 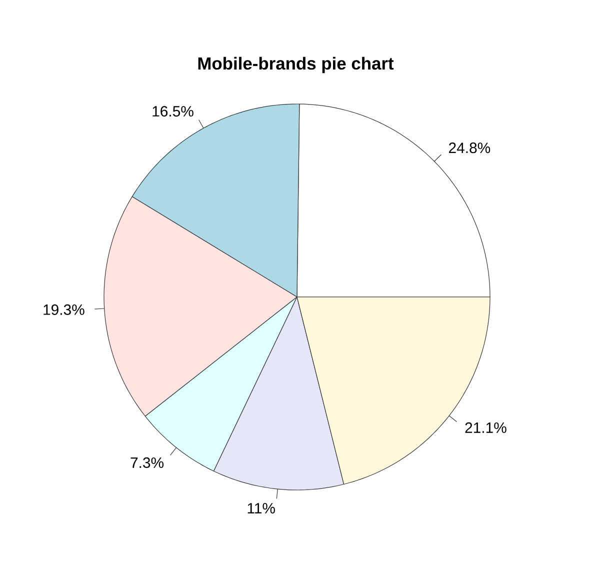 What do you see at coordinates (296, 65) in the screenshot?
I see `chart-title: Mobile-brands pie chart` at bounding box center [296, 65].